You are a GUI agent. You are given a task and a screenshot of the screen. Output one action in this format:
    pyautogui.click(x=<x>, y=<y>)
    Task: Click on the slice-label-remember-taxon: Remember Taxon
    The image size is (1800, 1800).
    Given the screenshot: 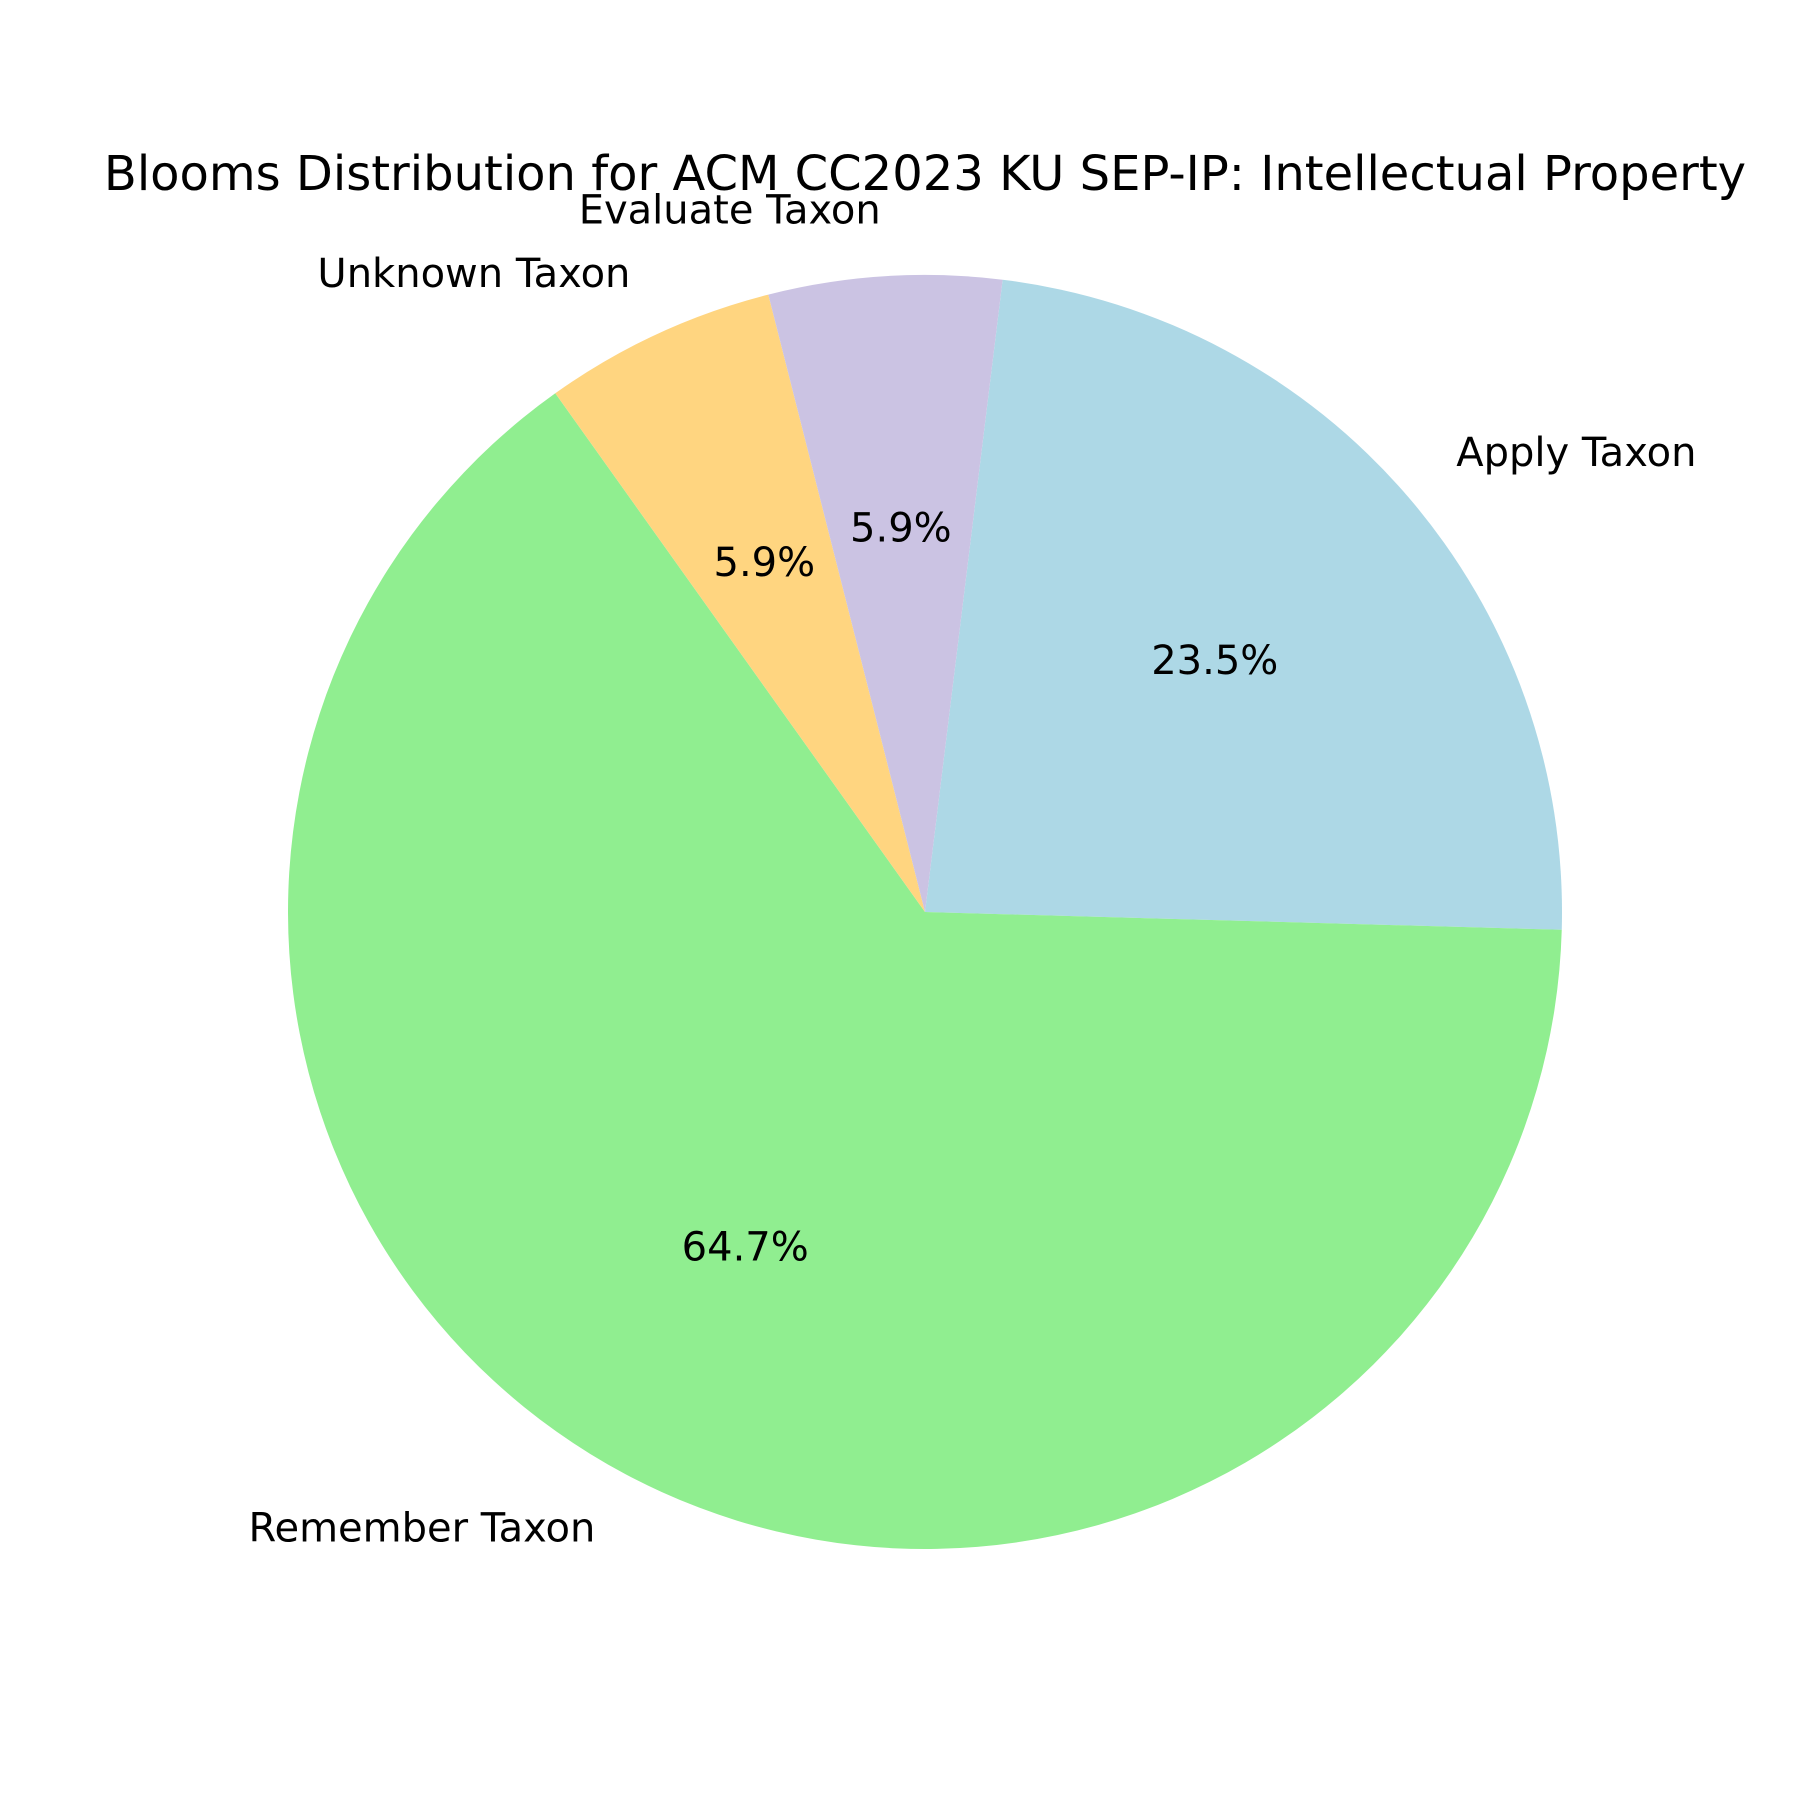 What is the action you would take?
    pyautogui.click(x=421, y=1528)
    